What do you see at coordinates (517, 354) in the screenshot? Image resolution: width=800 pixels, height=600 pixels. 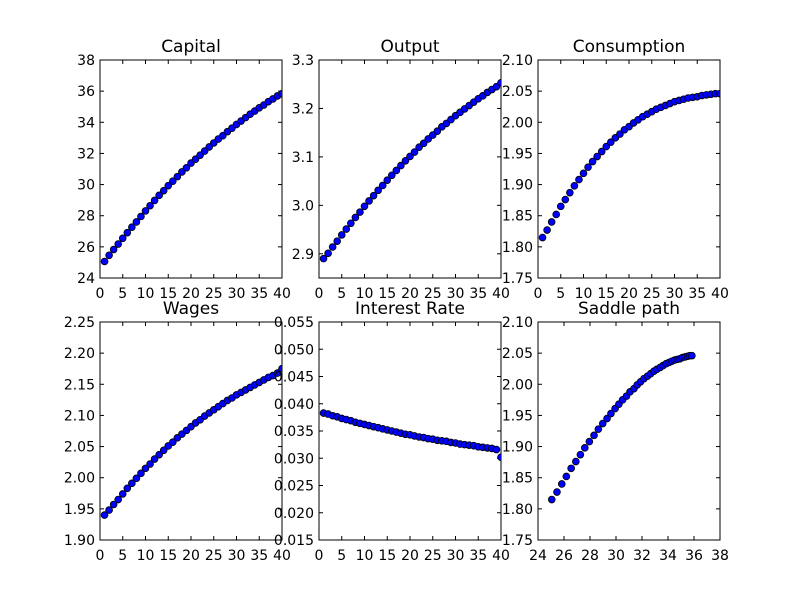 I see `saddle-path-y-tick-label: 2.05` at bounding box center [517, 354].